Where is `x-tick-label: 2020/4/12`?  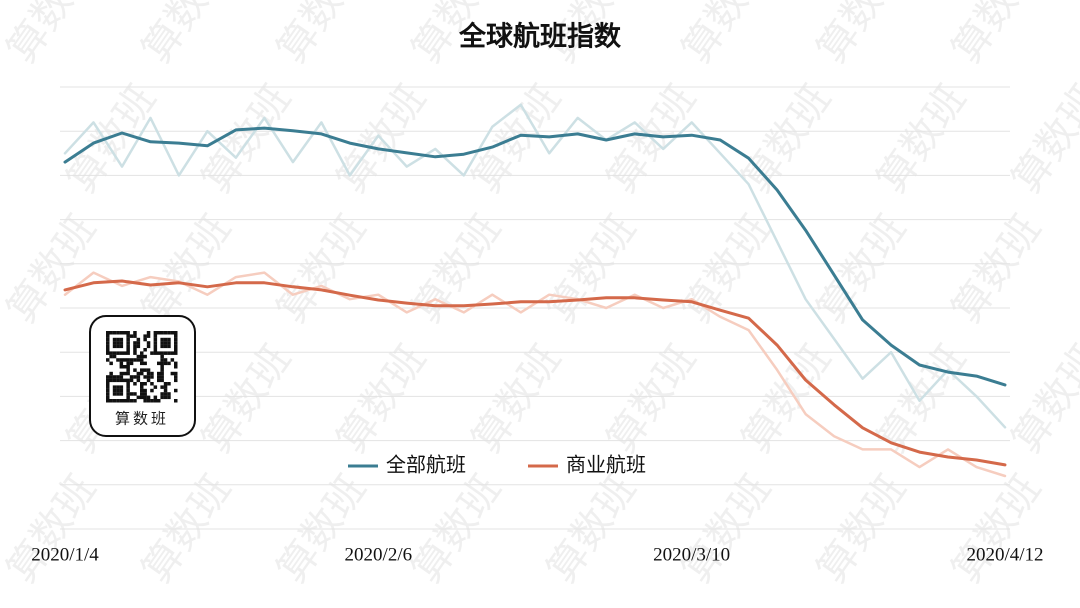
x-tick-label: 2020/4/12 is located at coordinates (1004, 554).